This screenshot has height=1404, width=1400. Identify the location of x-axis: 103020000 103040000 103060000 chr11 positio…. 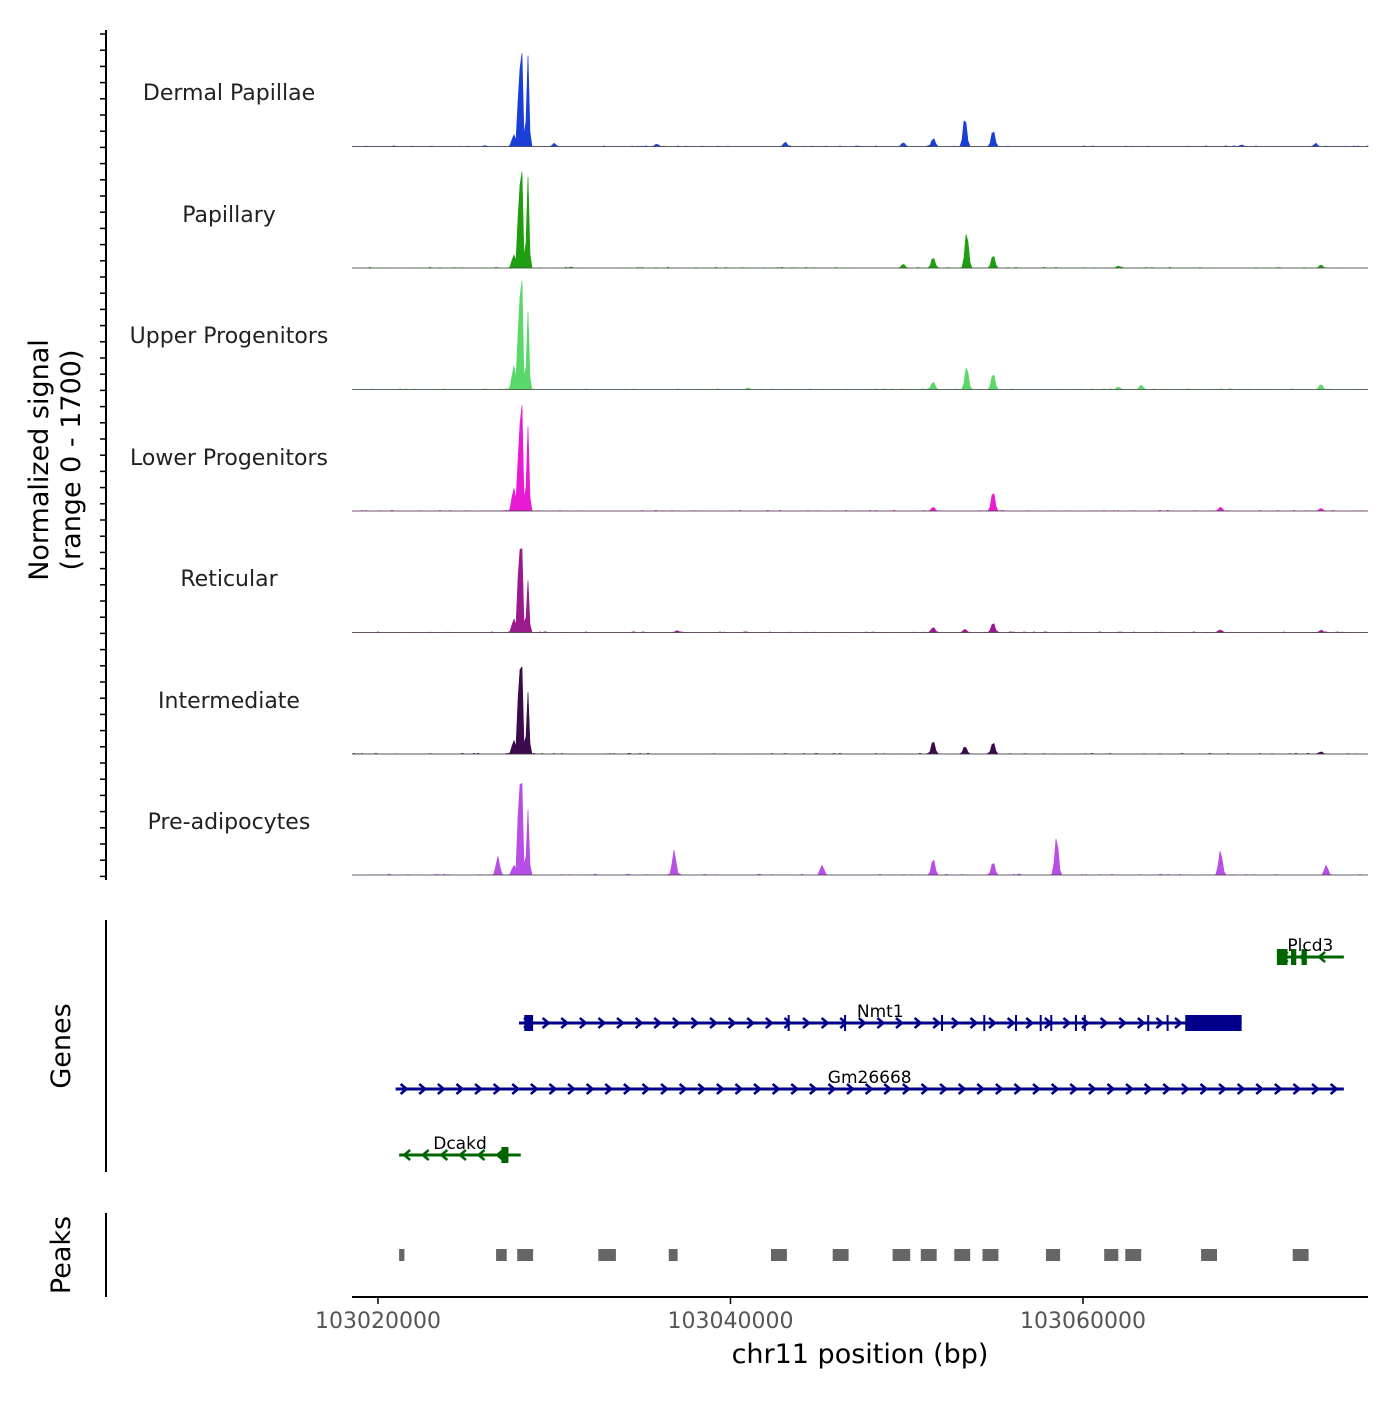
(841, 1333).